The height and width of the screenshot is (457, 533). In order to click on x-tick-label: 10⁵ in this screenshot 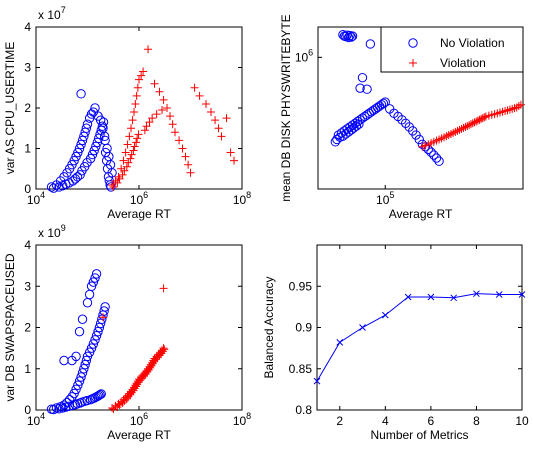, I will do `click(385, 198)`.